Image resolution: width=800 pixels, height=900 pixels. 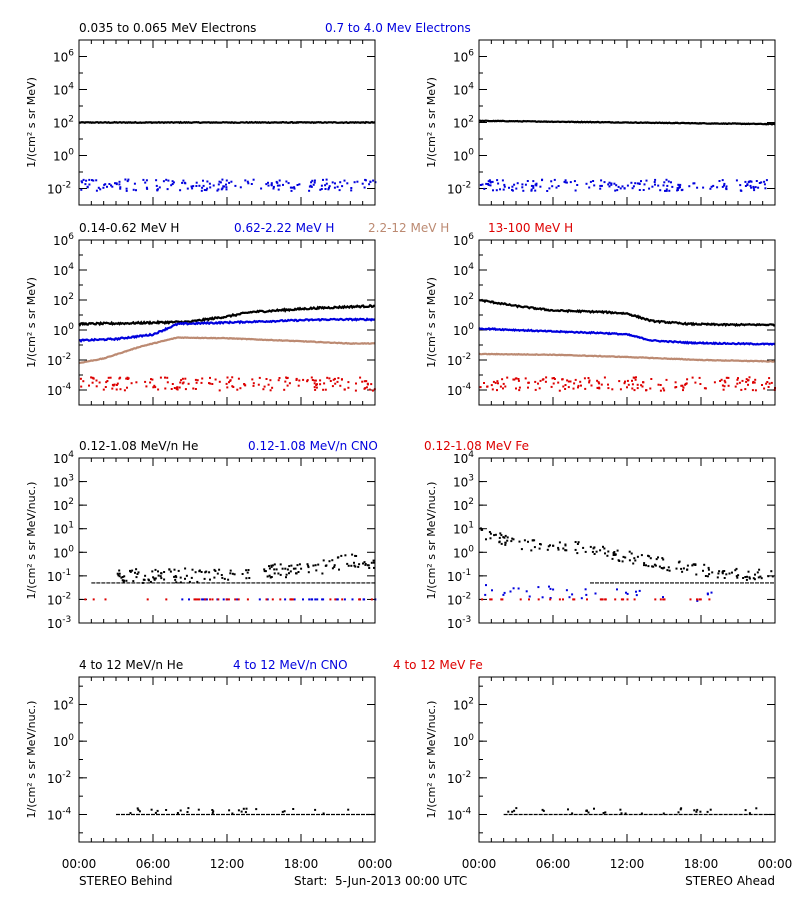 I want to click on y-tick-label: 10⁻², so click(x=459, y=778).